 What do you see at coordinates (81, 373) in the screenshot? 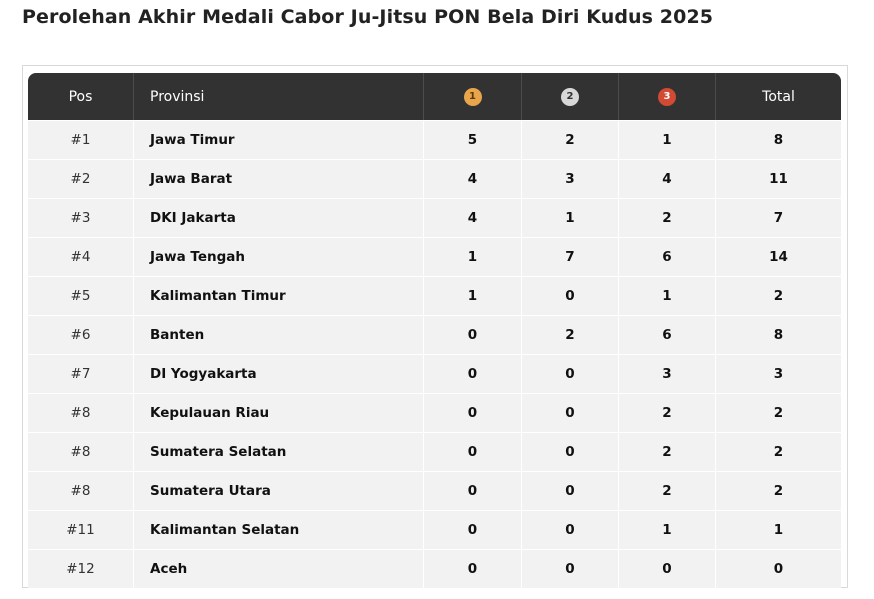
I see `cell-pos: #7` at bounding box center [81, 373].